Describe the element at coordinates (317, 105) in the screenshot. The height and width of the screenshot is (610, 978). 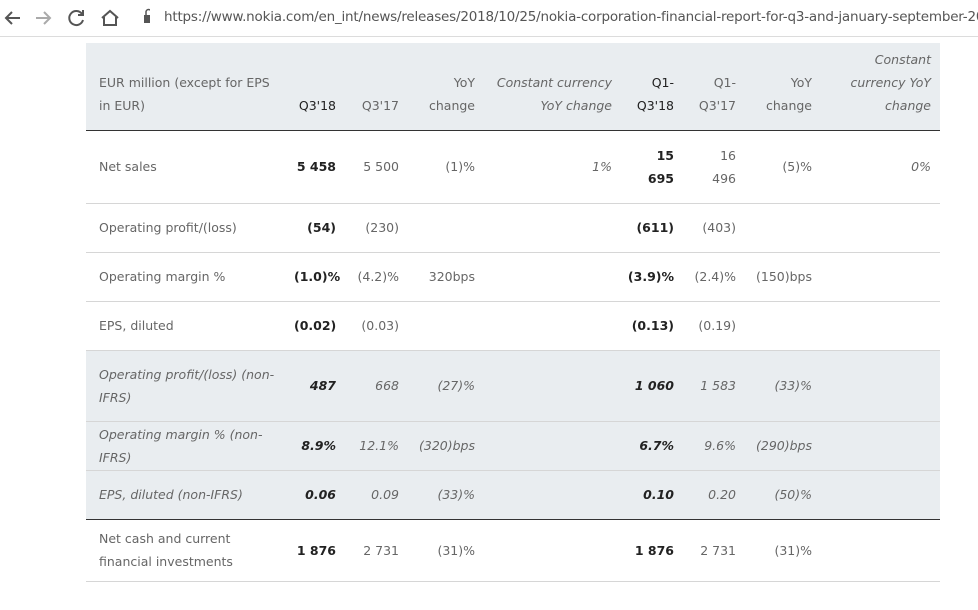
I see `column-header: Q3'18` at that location.